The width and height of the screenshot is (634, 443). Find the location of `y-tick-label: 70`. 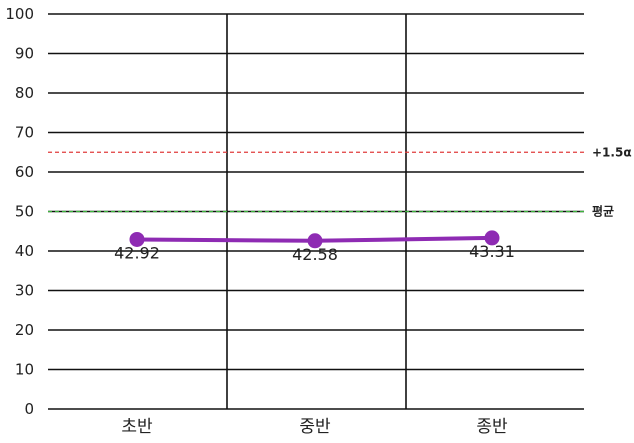

y-tick-label: 70 is located at coordinates (24, 133).